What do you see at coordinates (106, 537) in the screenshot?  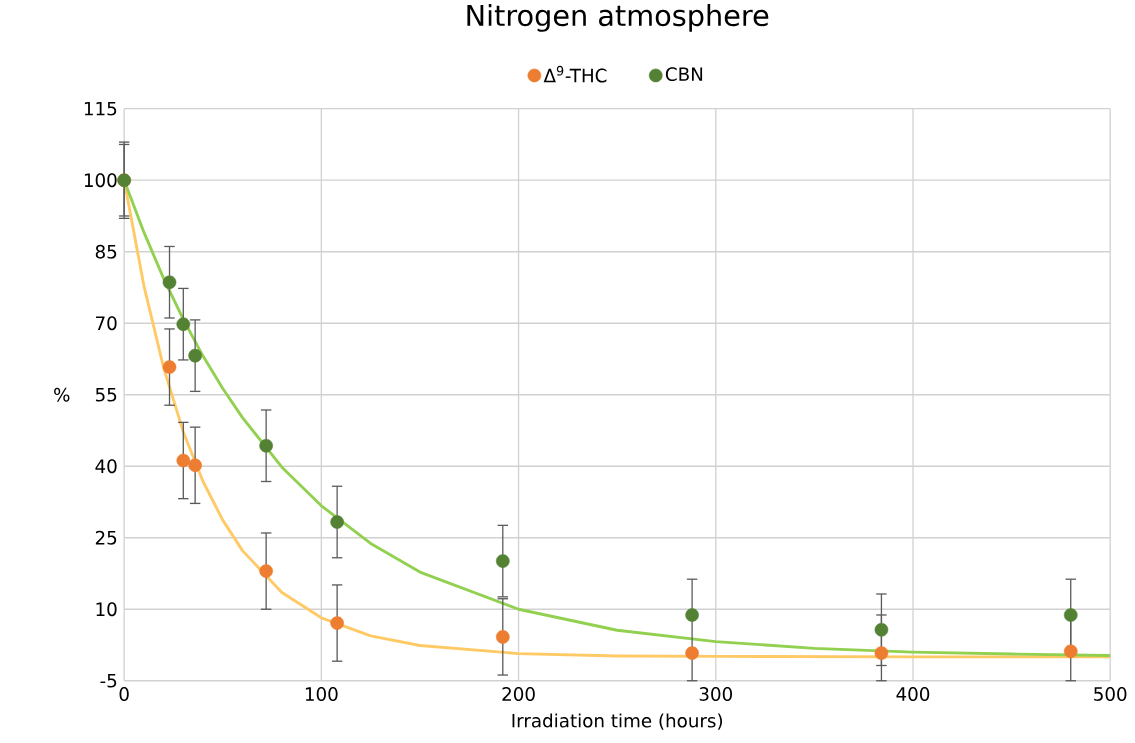 I see `y-tick-label: 25` at bounding box center [106, 537].